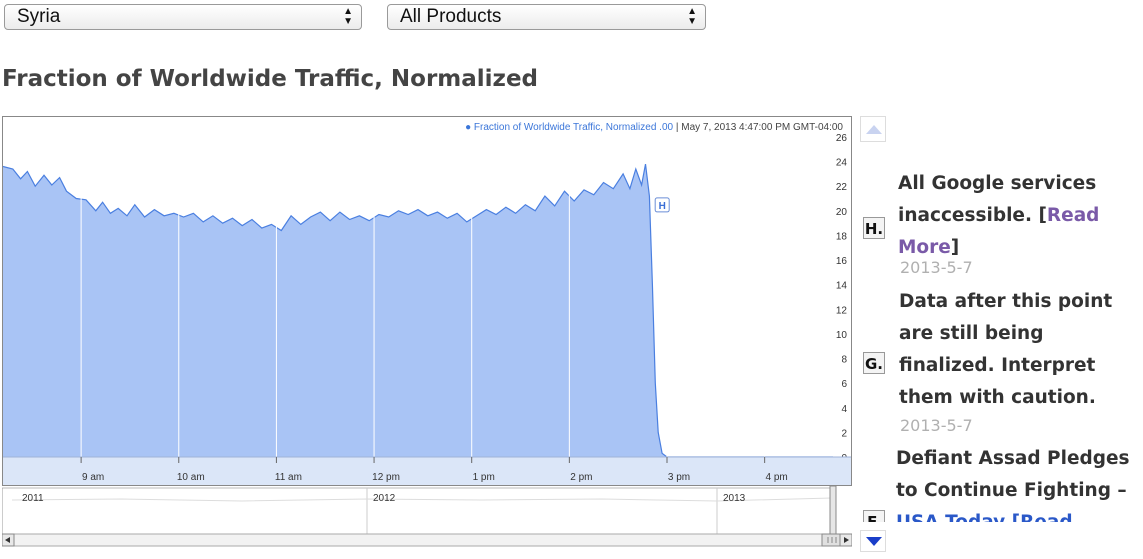 This screenshot has height=559, width=1143. I want to click on annotation-letter: F., so click(874, 516).